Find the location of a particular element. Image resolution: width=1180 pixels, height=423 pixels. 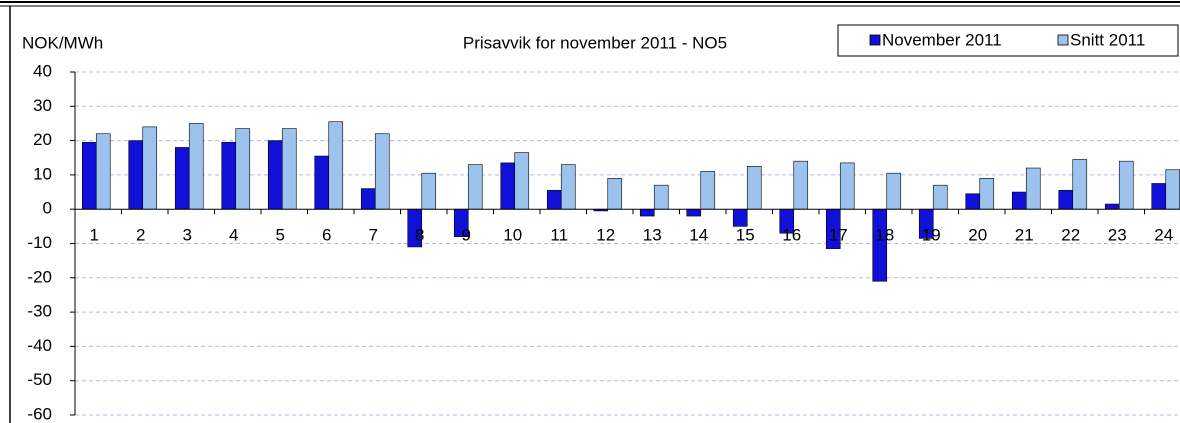

x-tick-label: 1 is located at coordinates (94, 234).